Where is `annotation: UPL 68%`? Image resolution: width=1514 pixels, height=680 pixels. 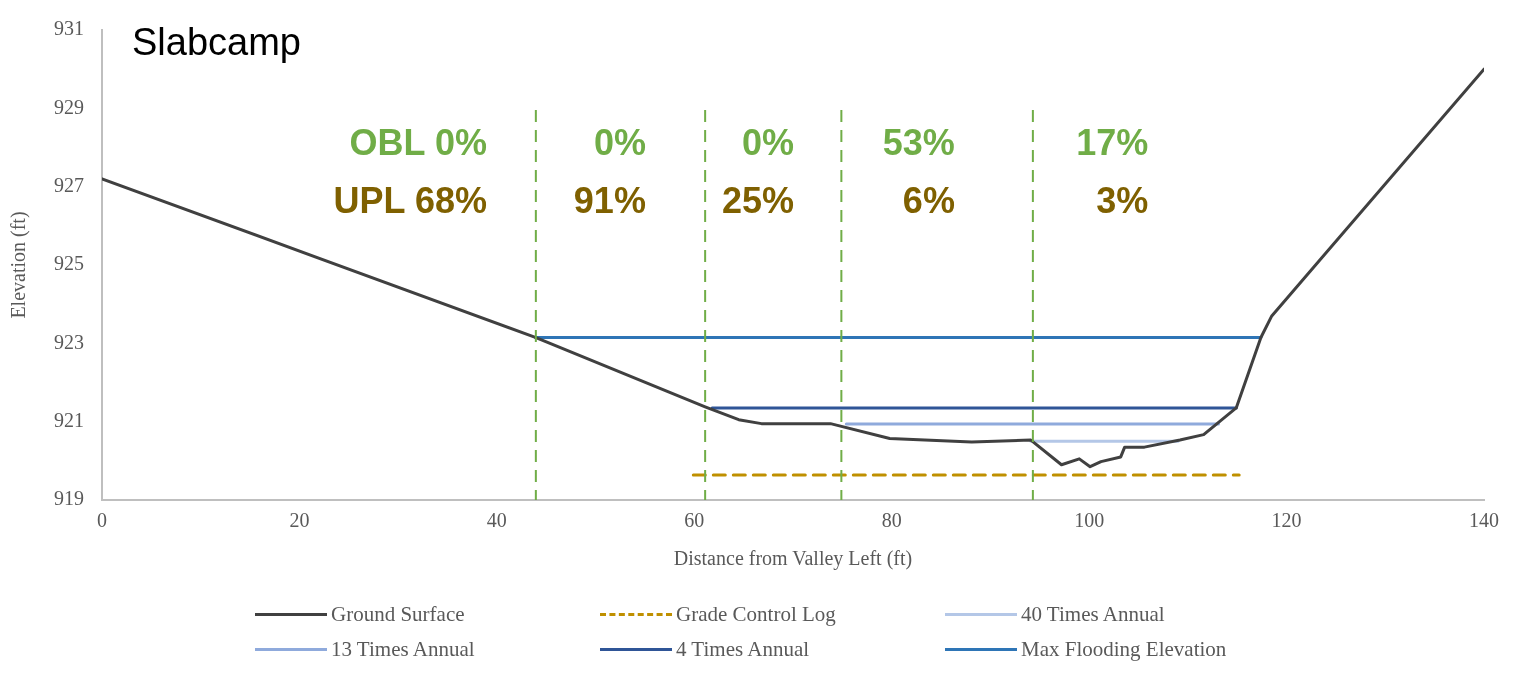 annotation: UPL 68% is located at coordinates (410, 200).